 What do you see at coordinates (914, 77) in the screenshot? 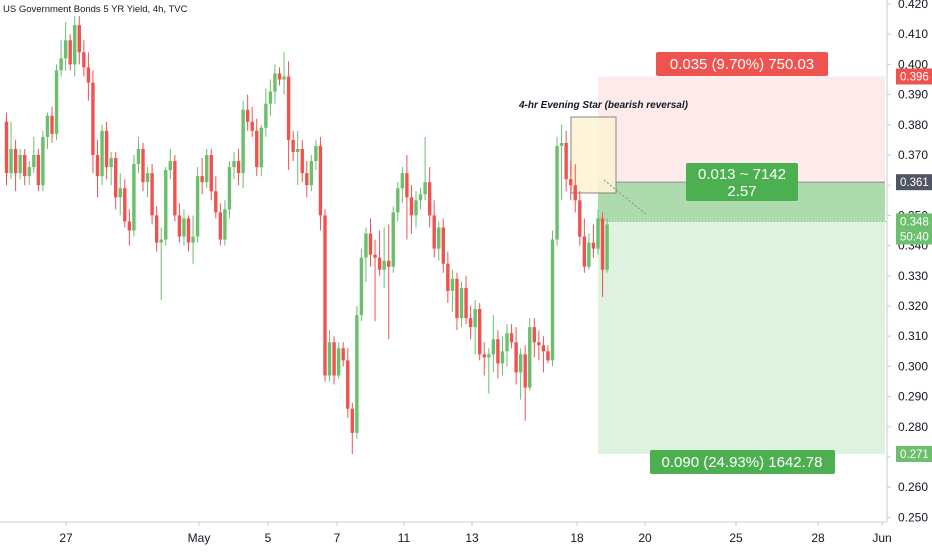
I see `price-tag-label: 0.396` at bounding box center [914, 77].